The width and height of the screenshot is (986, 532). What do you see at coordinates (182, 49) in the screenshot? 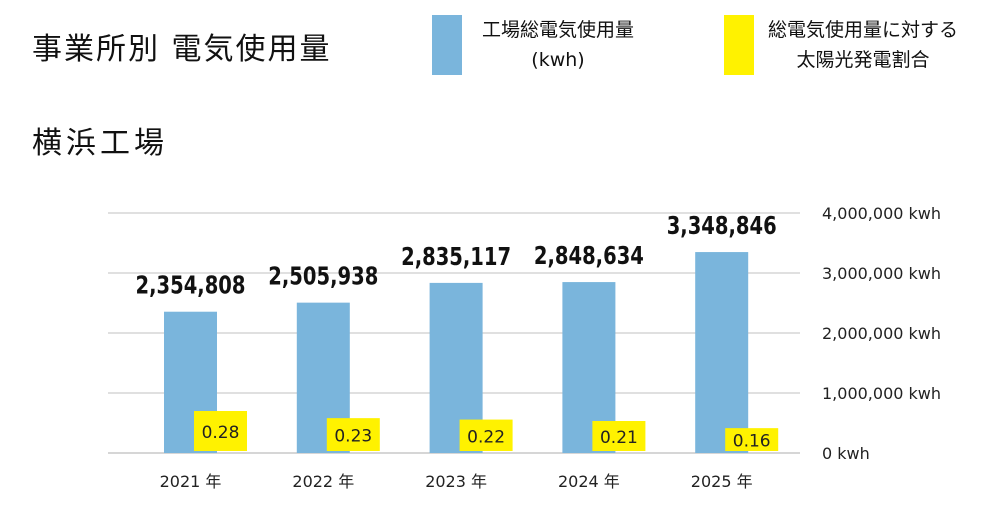
I see `chart-title: 事業所別 電気使用量` at bounding box center [182, 49].